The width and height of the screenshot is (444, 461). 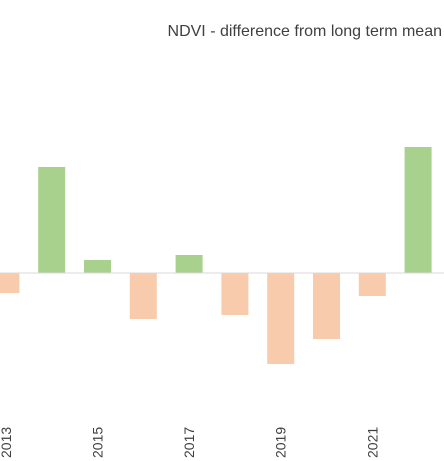 I want to click on x-tick-label: 2013, so click(x=7, y=442).